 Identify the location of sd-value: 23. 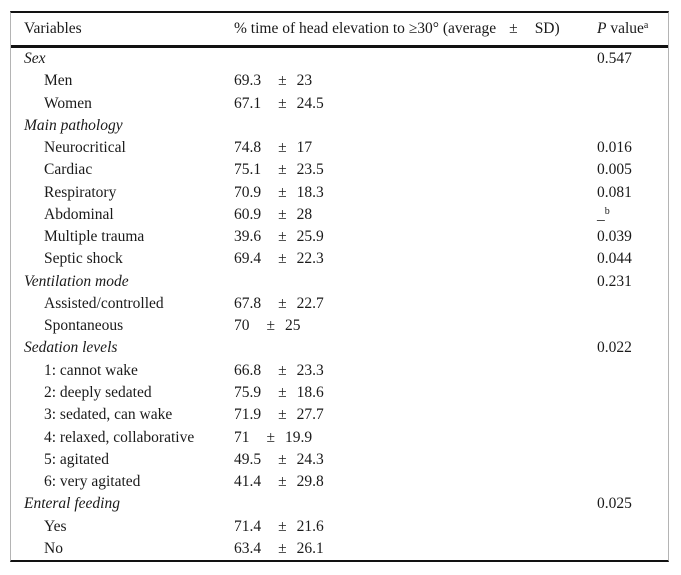
(304, 81).